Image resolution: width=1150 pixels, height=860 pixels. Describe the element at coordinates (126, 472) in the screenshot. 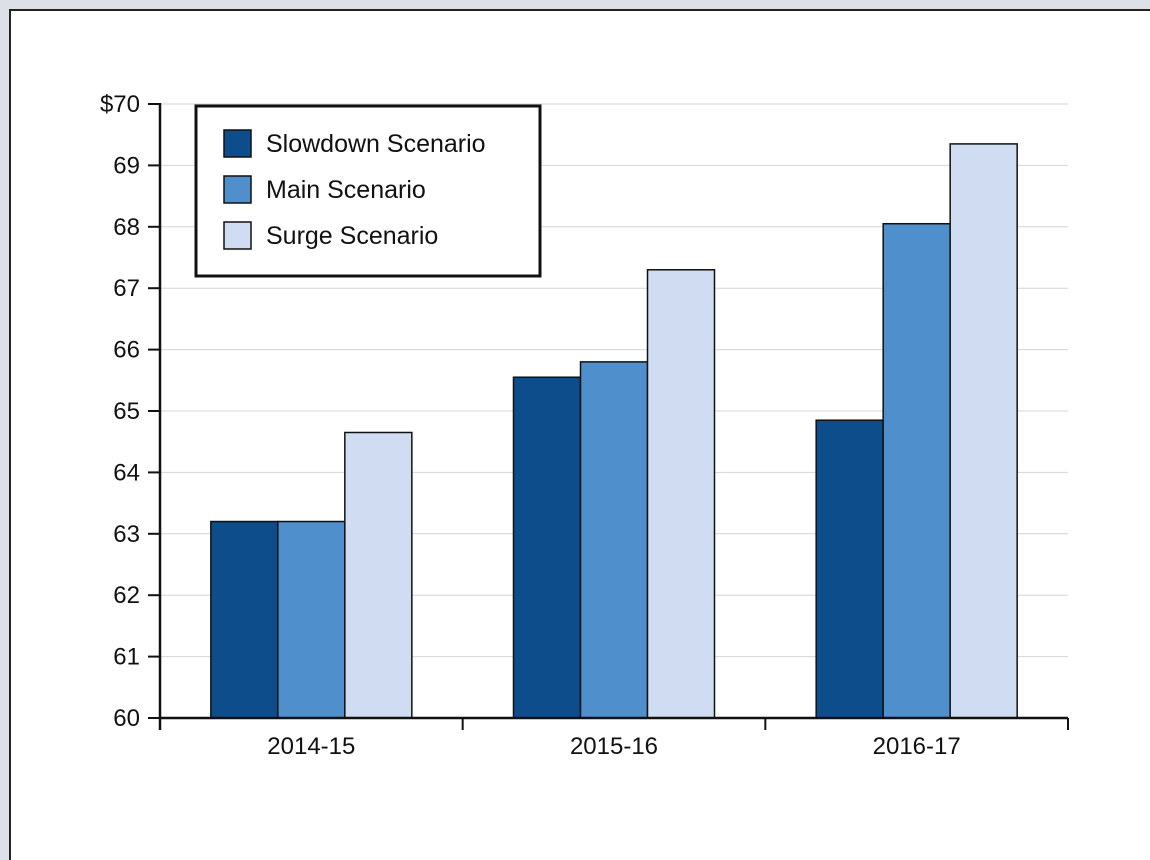

I see `y-tick-label: 64` at that location.